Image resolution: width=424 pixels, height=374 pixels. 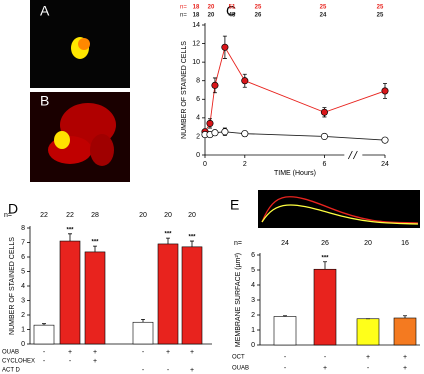 What do you see at coordinates (245, 164) in the screenshot?
I see `x-tick-label: 2` at bounding box center [245, 164].